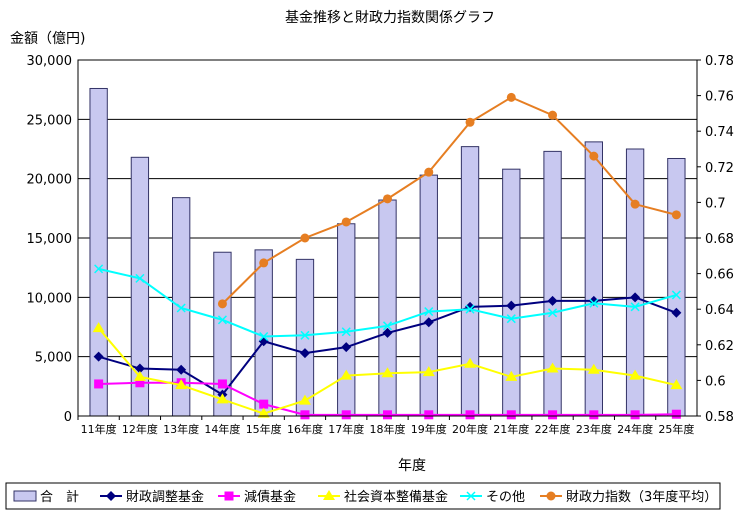  Describe the element at coordinates (68, 417) in the screenshot. I see `y-tick-label: 0` at that location.